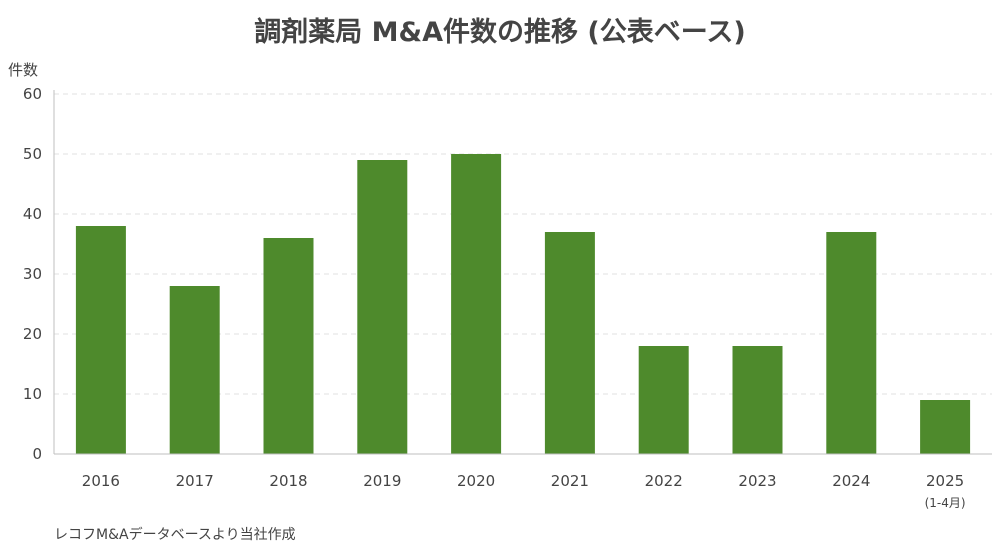 The width and height of the screenshot is (1000, 547). I want to click on bar-2023, so click(757, 400).